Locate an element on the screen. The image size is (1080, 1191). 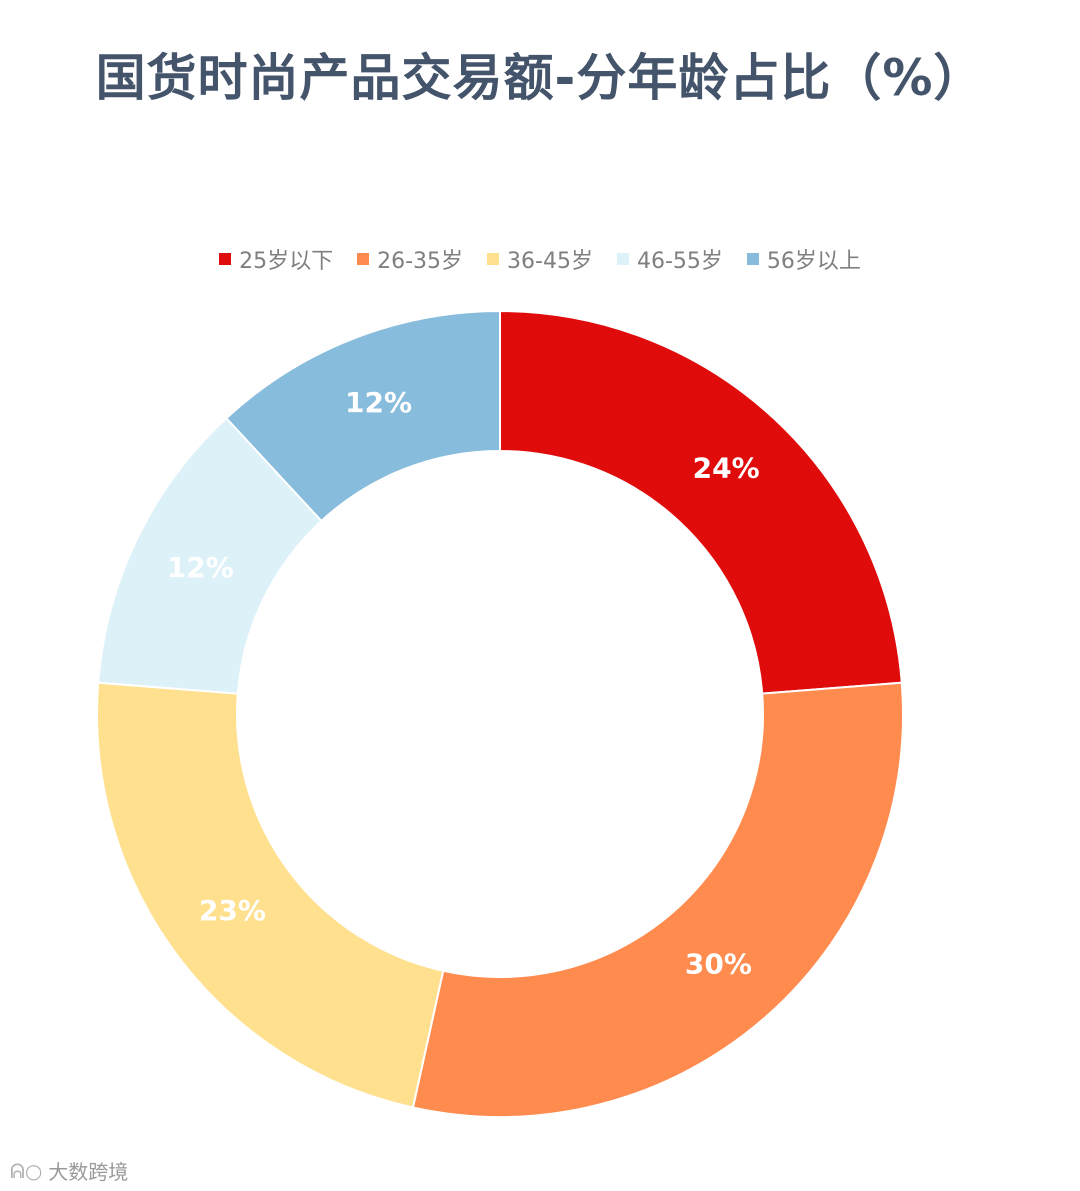
chart-title: 国货时尚产品交易额-分年龄占比（%） is located at coordinates (540, 78).